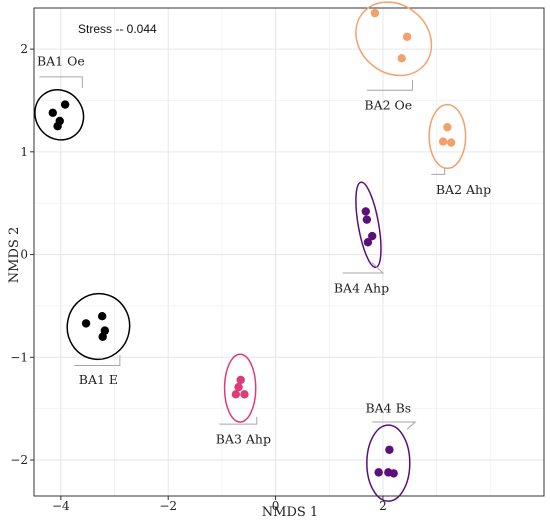  Describe the element at coordinates (19, 357) in the screenshot. I see `y-tick-label: −1` at that location.